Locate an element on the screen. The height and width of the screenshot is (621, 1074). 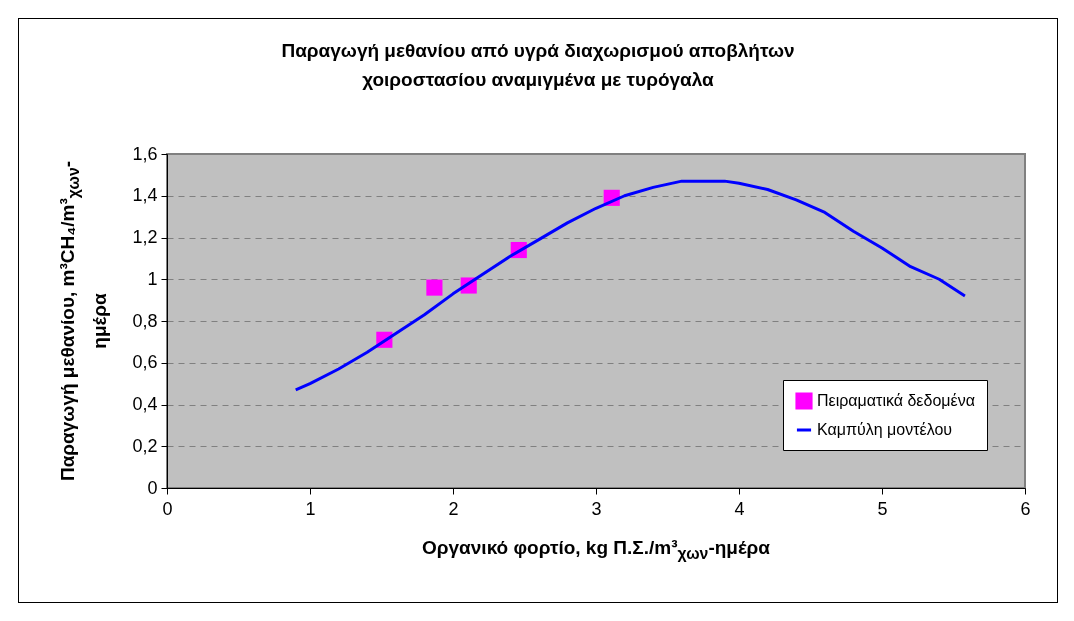
x-tick-label: 5 is located at coordinates (882, 508).